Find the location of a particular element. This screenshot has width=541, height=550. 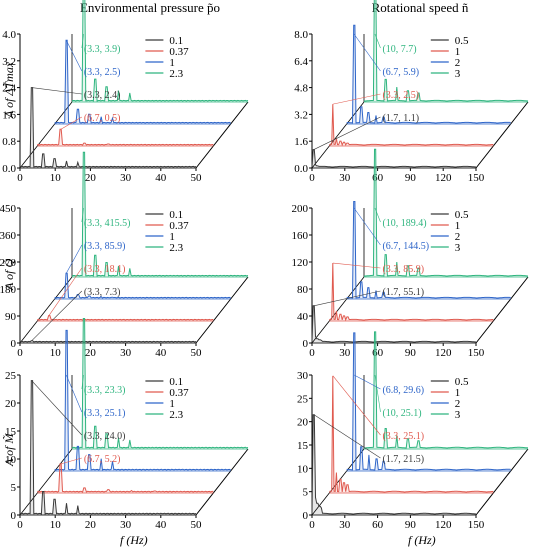

b2-ytick-label: 160 is located at coordinates (300, 236).